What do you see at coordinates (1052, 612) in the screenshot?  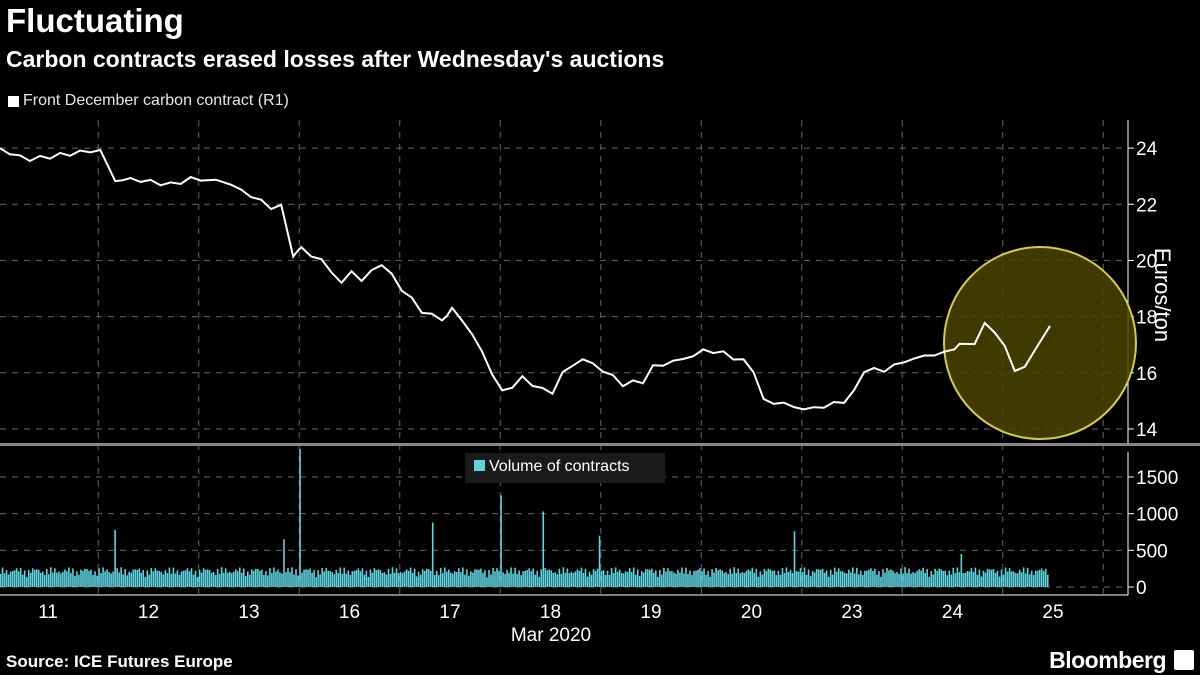 I see `x-tick-label: 25` at bounding box center [1052, 612].